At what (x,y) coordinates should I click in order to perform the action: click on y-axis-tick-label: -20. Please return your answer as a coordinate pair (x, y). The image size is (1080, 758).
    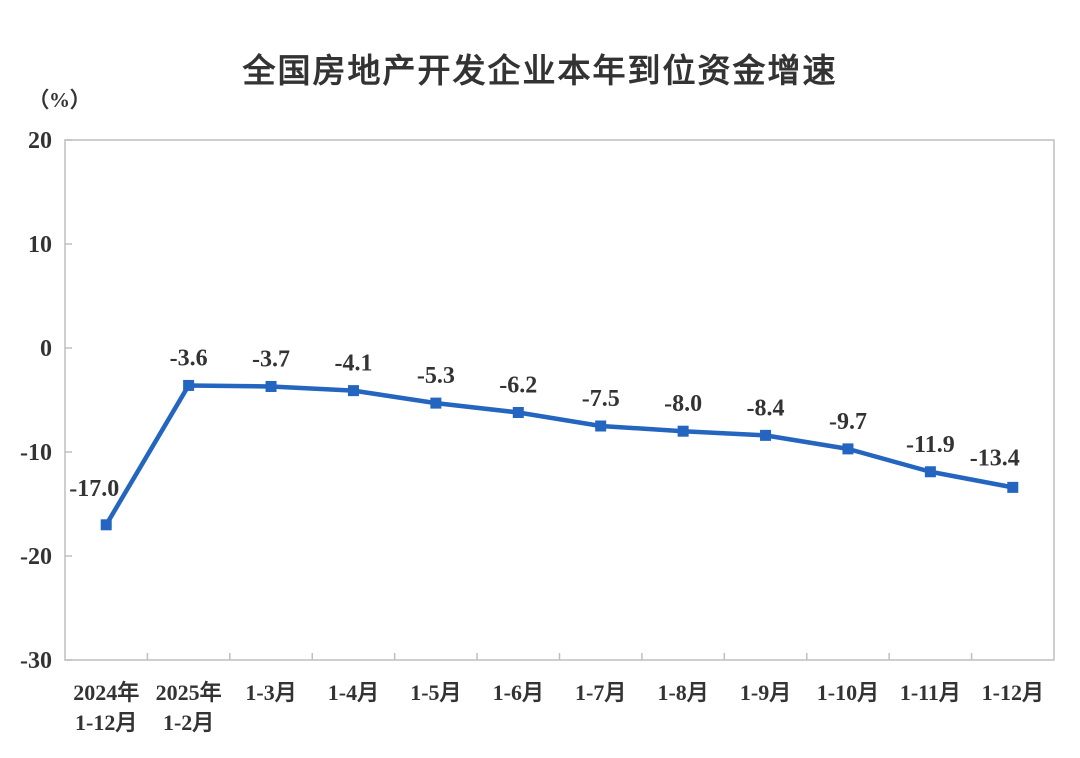
    Looking at the image, I should click on (36, 557).